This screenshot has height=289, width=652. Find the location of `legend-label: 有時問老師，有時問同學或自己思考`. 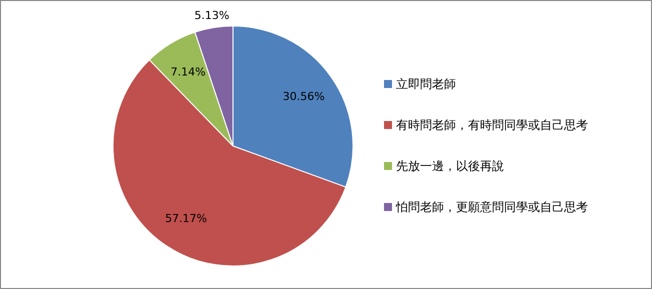

legend-label: 有時問老師，有時問同學或自己思考 is located at coordinates (492, 125).